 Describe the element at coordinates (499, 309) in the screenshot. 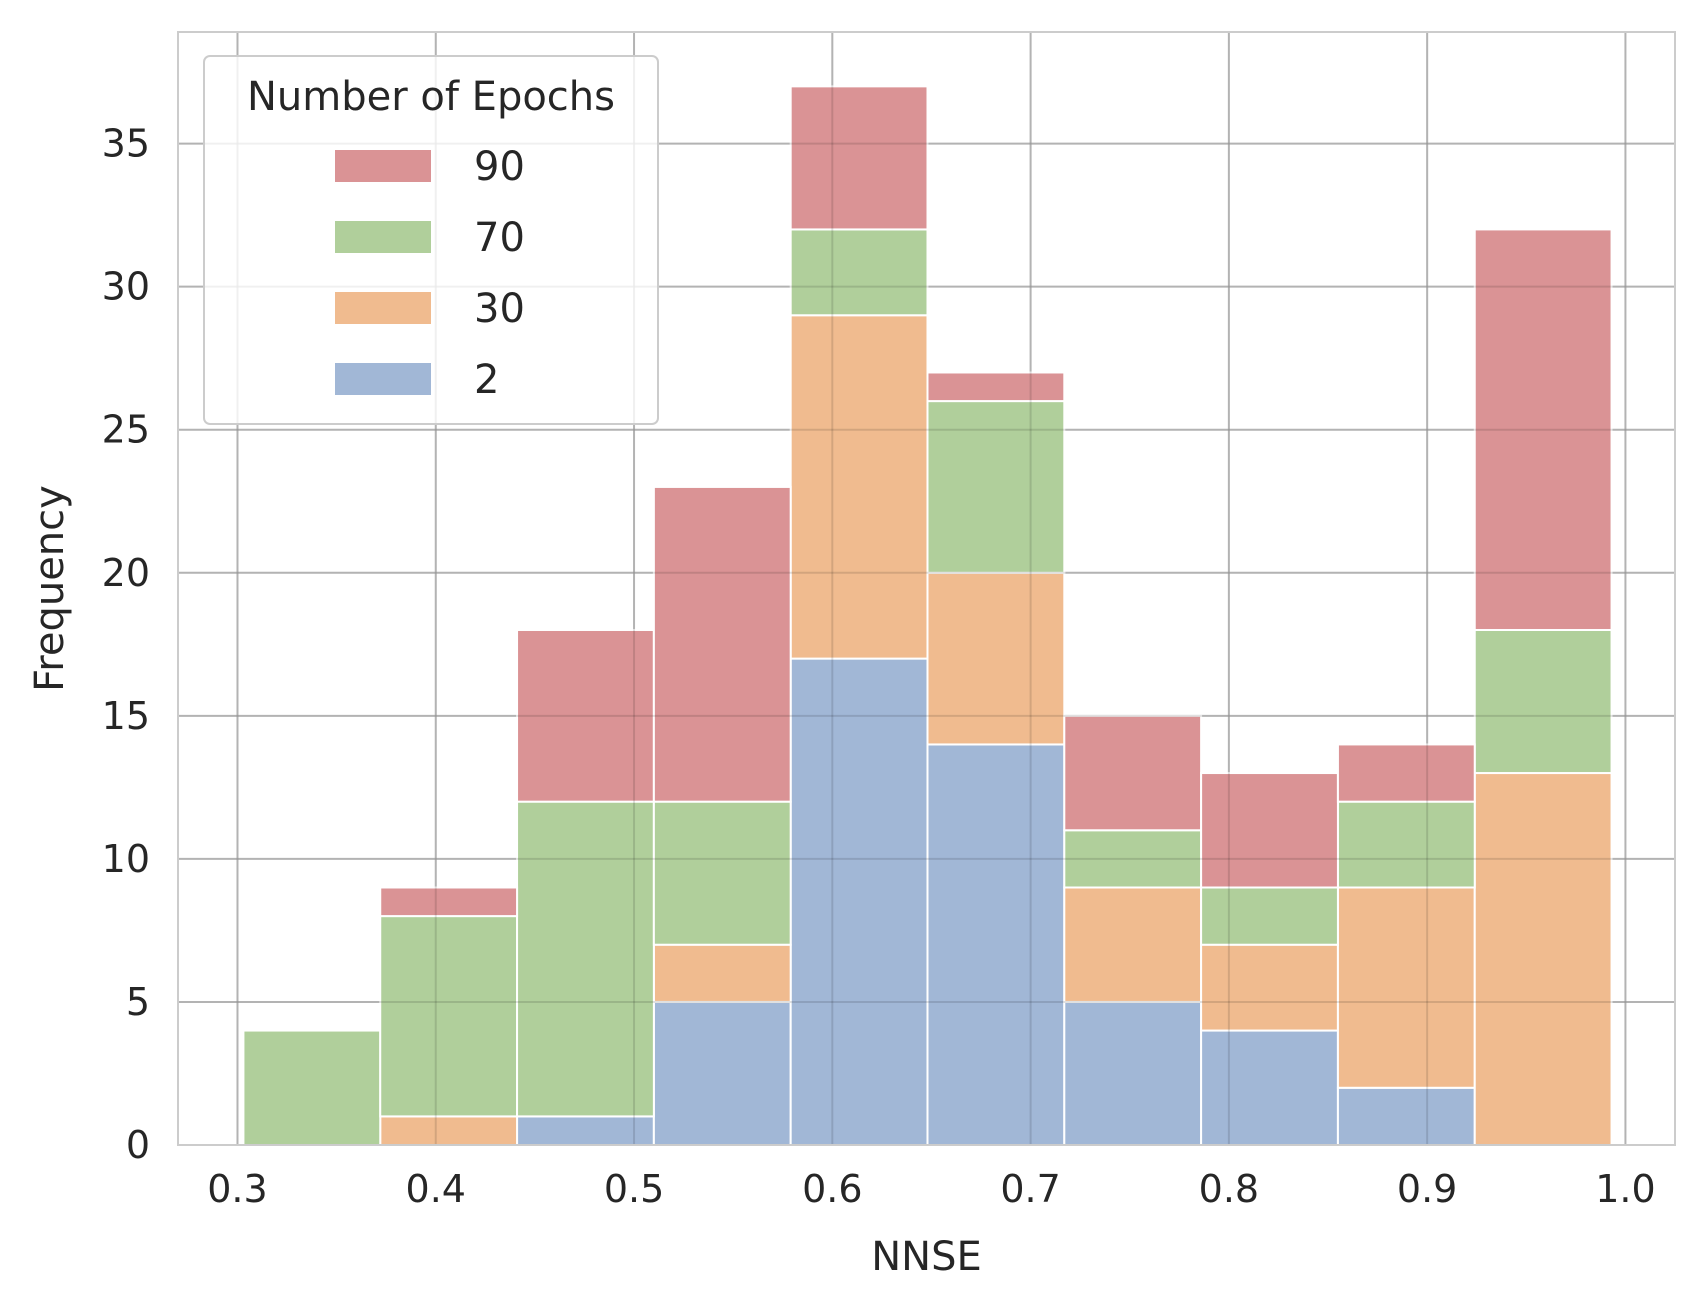

I see `legend-label-30: 30` at that location.